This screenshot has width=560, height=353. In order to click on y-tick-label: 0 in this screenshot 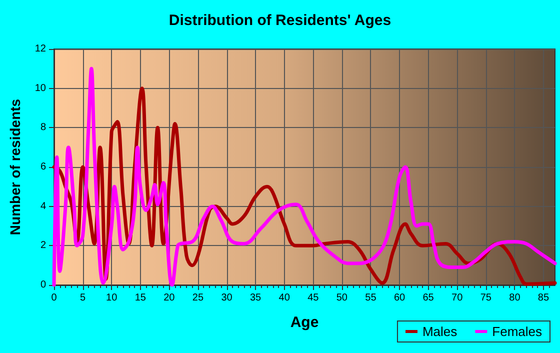, I will do `click(43, 285)`.